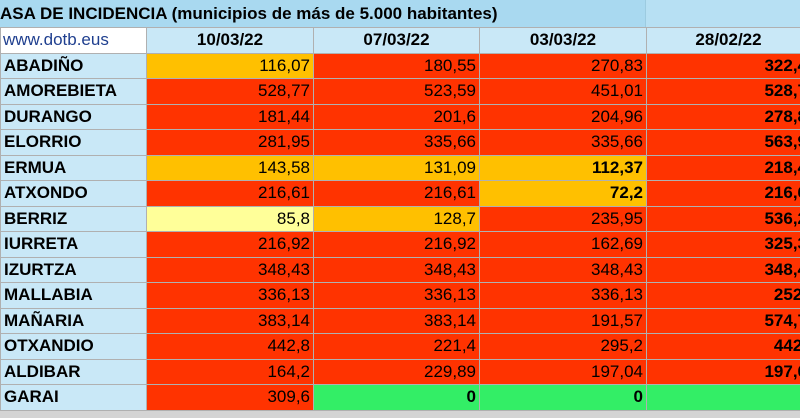 This screenshot has height=418, width=800. Describe the element at coordinates (230, 167) in the screenshot. I see `incidence-cell: 143,58` at that location.